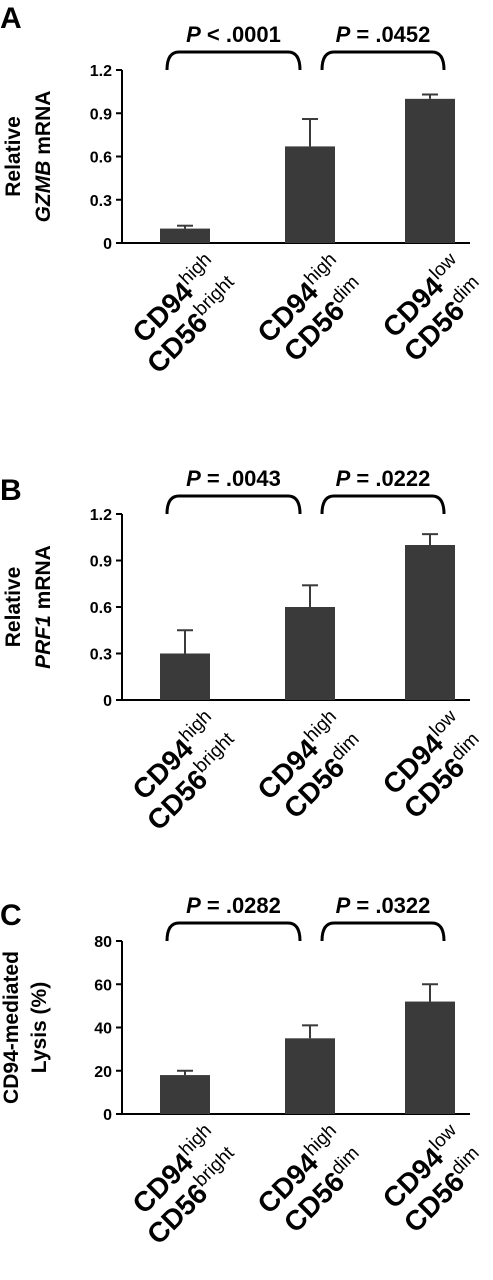 Image resolution: width=493 pixels, height=1280 pixels. I want to click on p-value: = .0322, so click(390, 905).